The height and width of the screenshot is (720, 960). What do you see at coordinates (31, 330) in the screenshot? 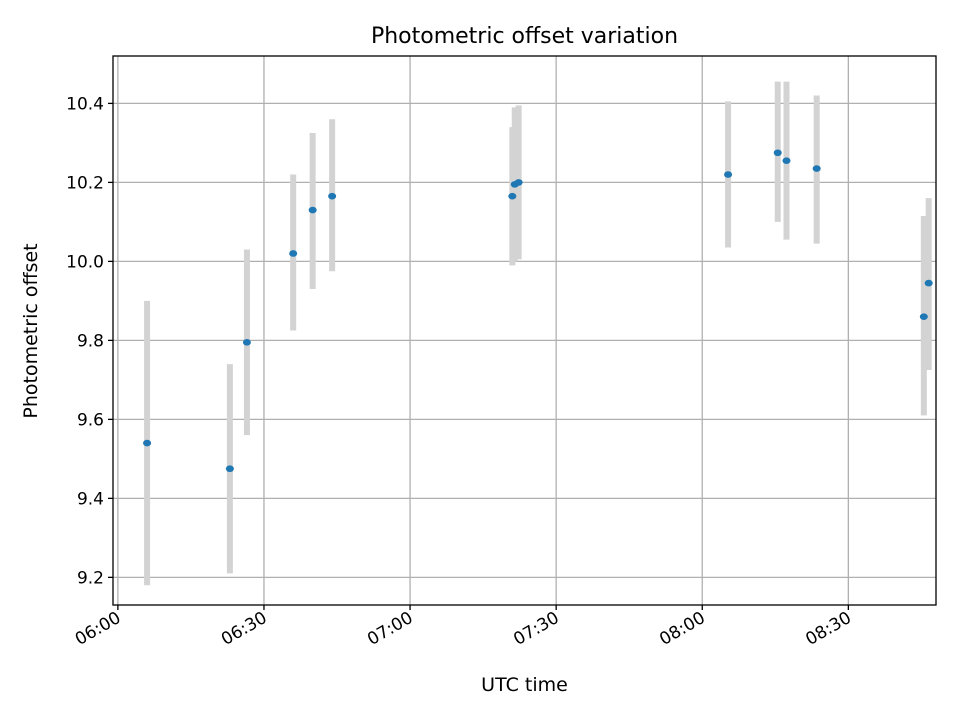
I see `y-axis-label: Photometric offset` at bounding box center [31, 330].